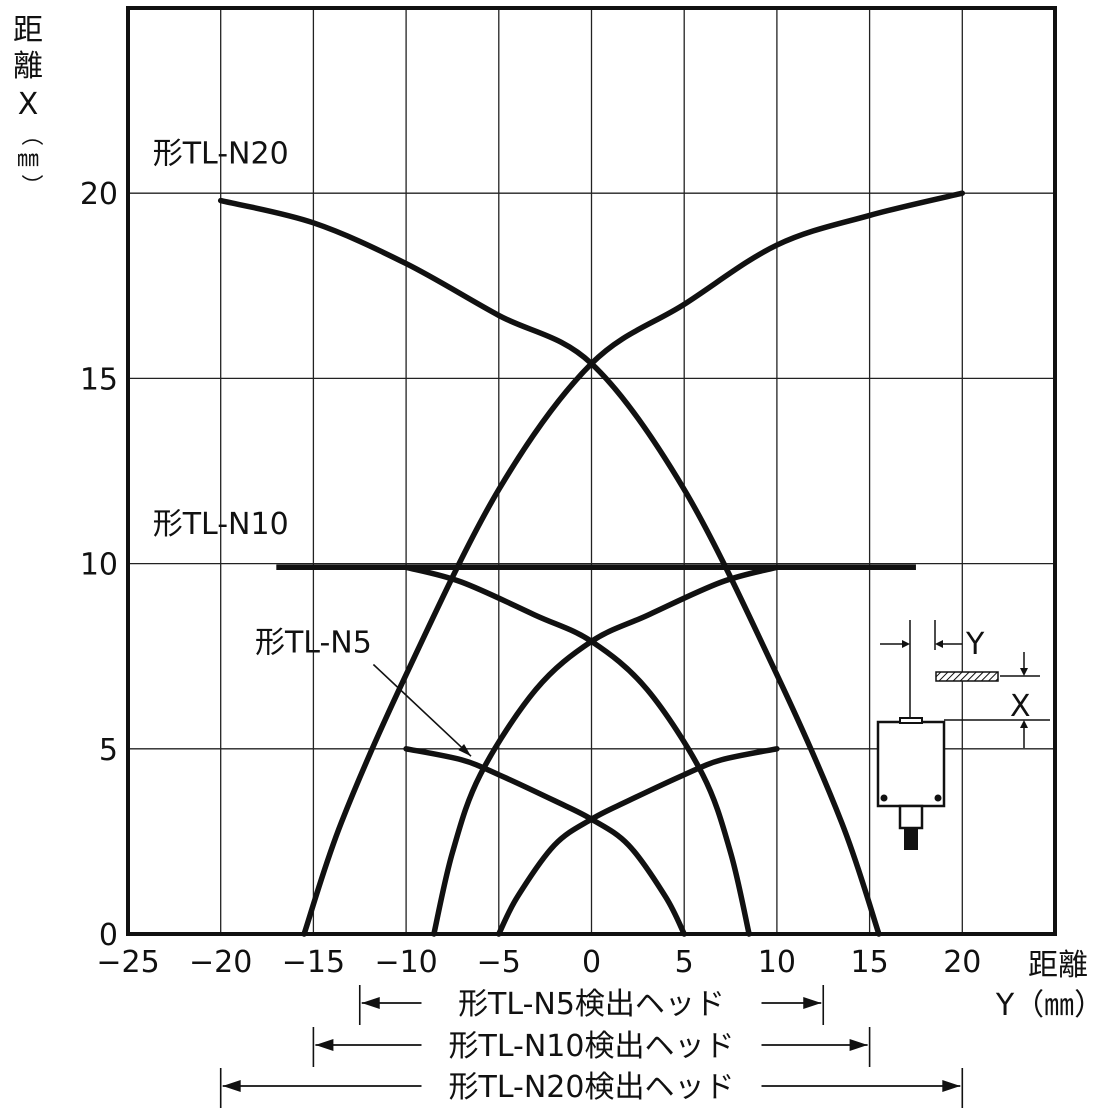 Image resolution: width=1103 pixels, height=1110 pixels. Describe the element at coordinates (220, 962) in the screenshot. I see `x-tick-label: −20` at that location.